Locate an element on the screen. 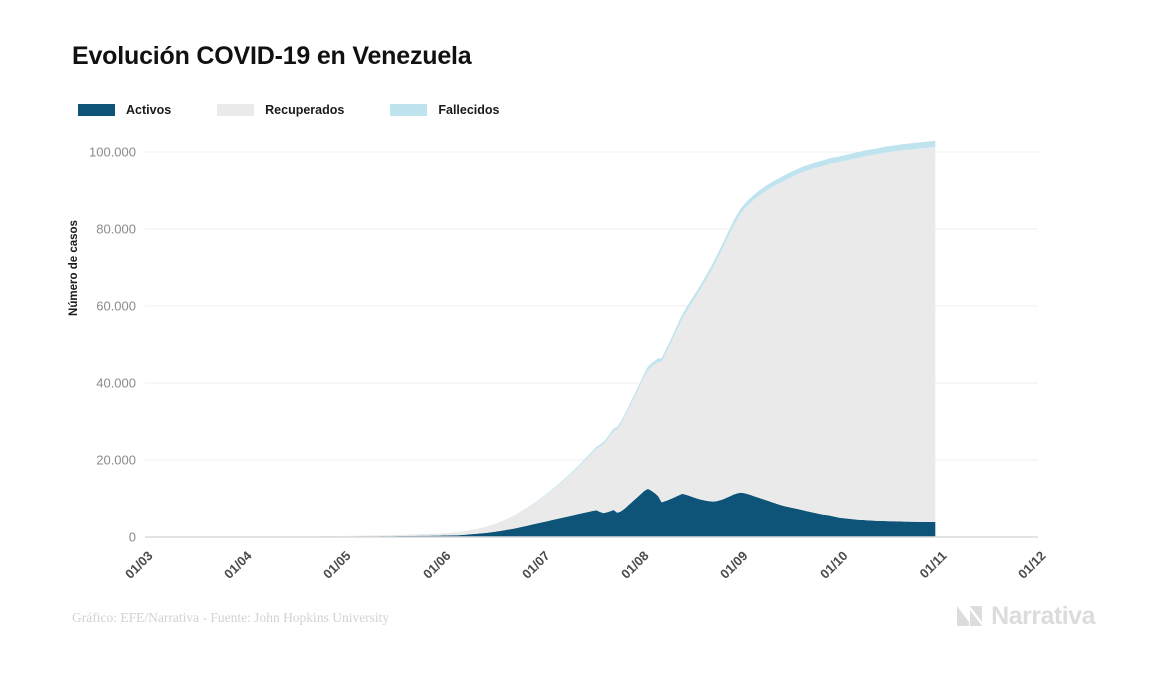  legend-item-fallecidos: Fallecidos is located at coordinates (445, 110).